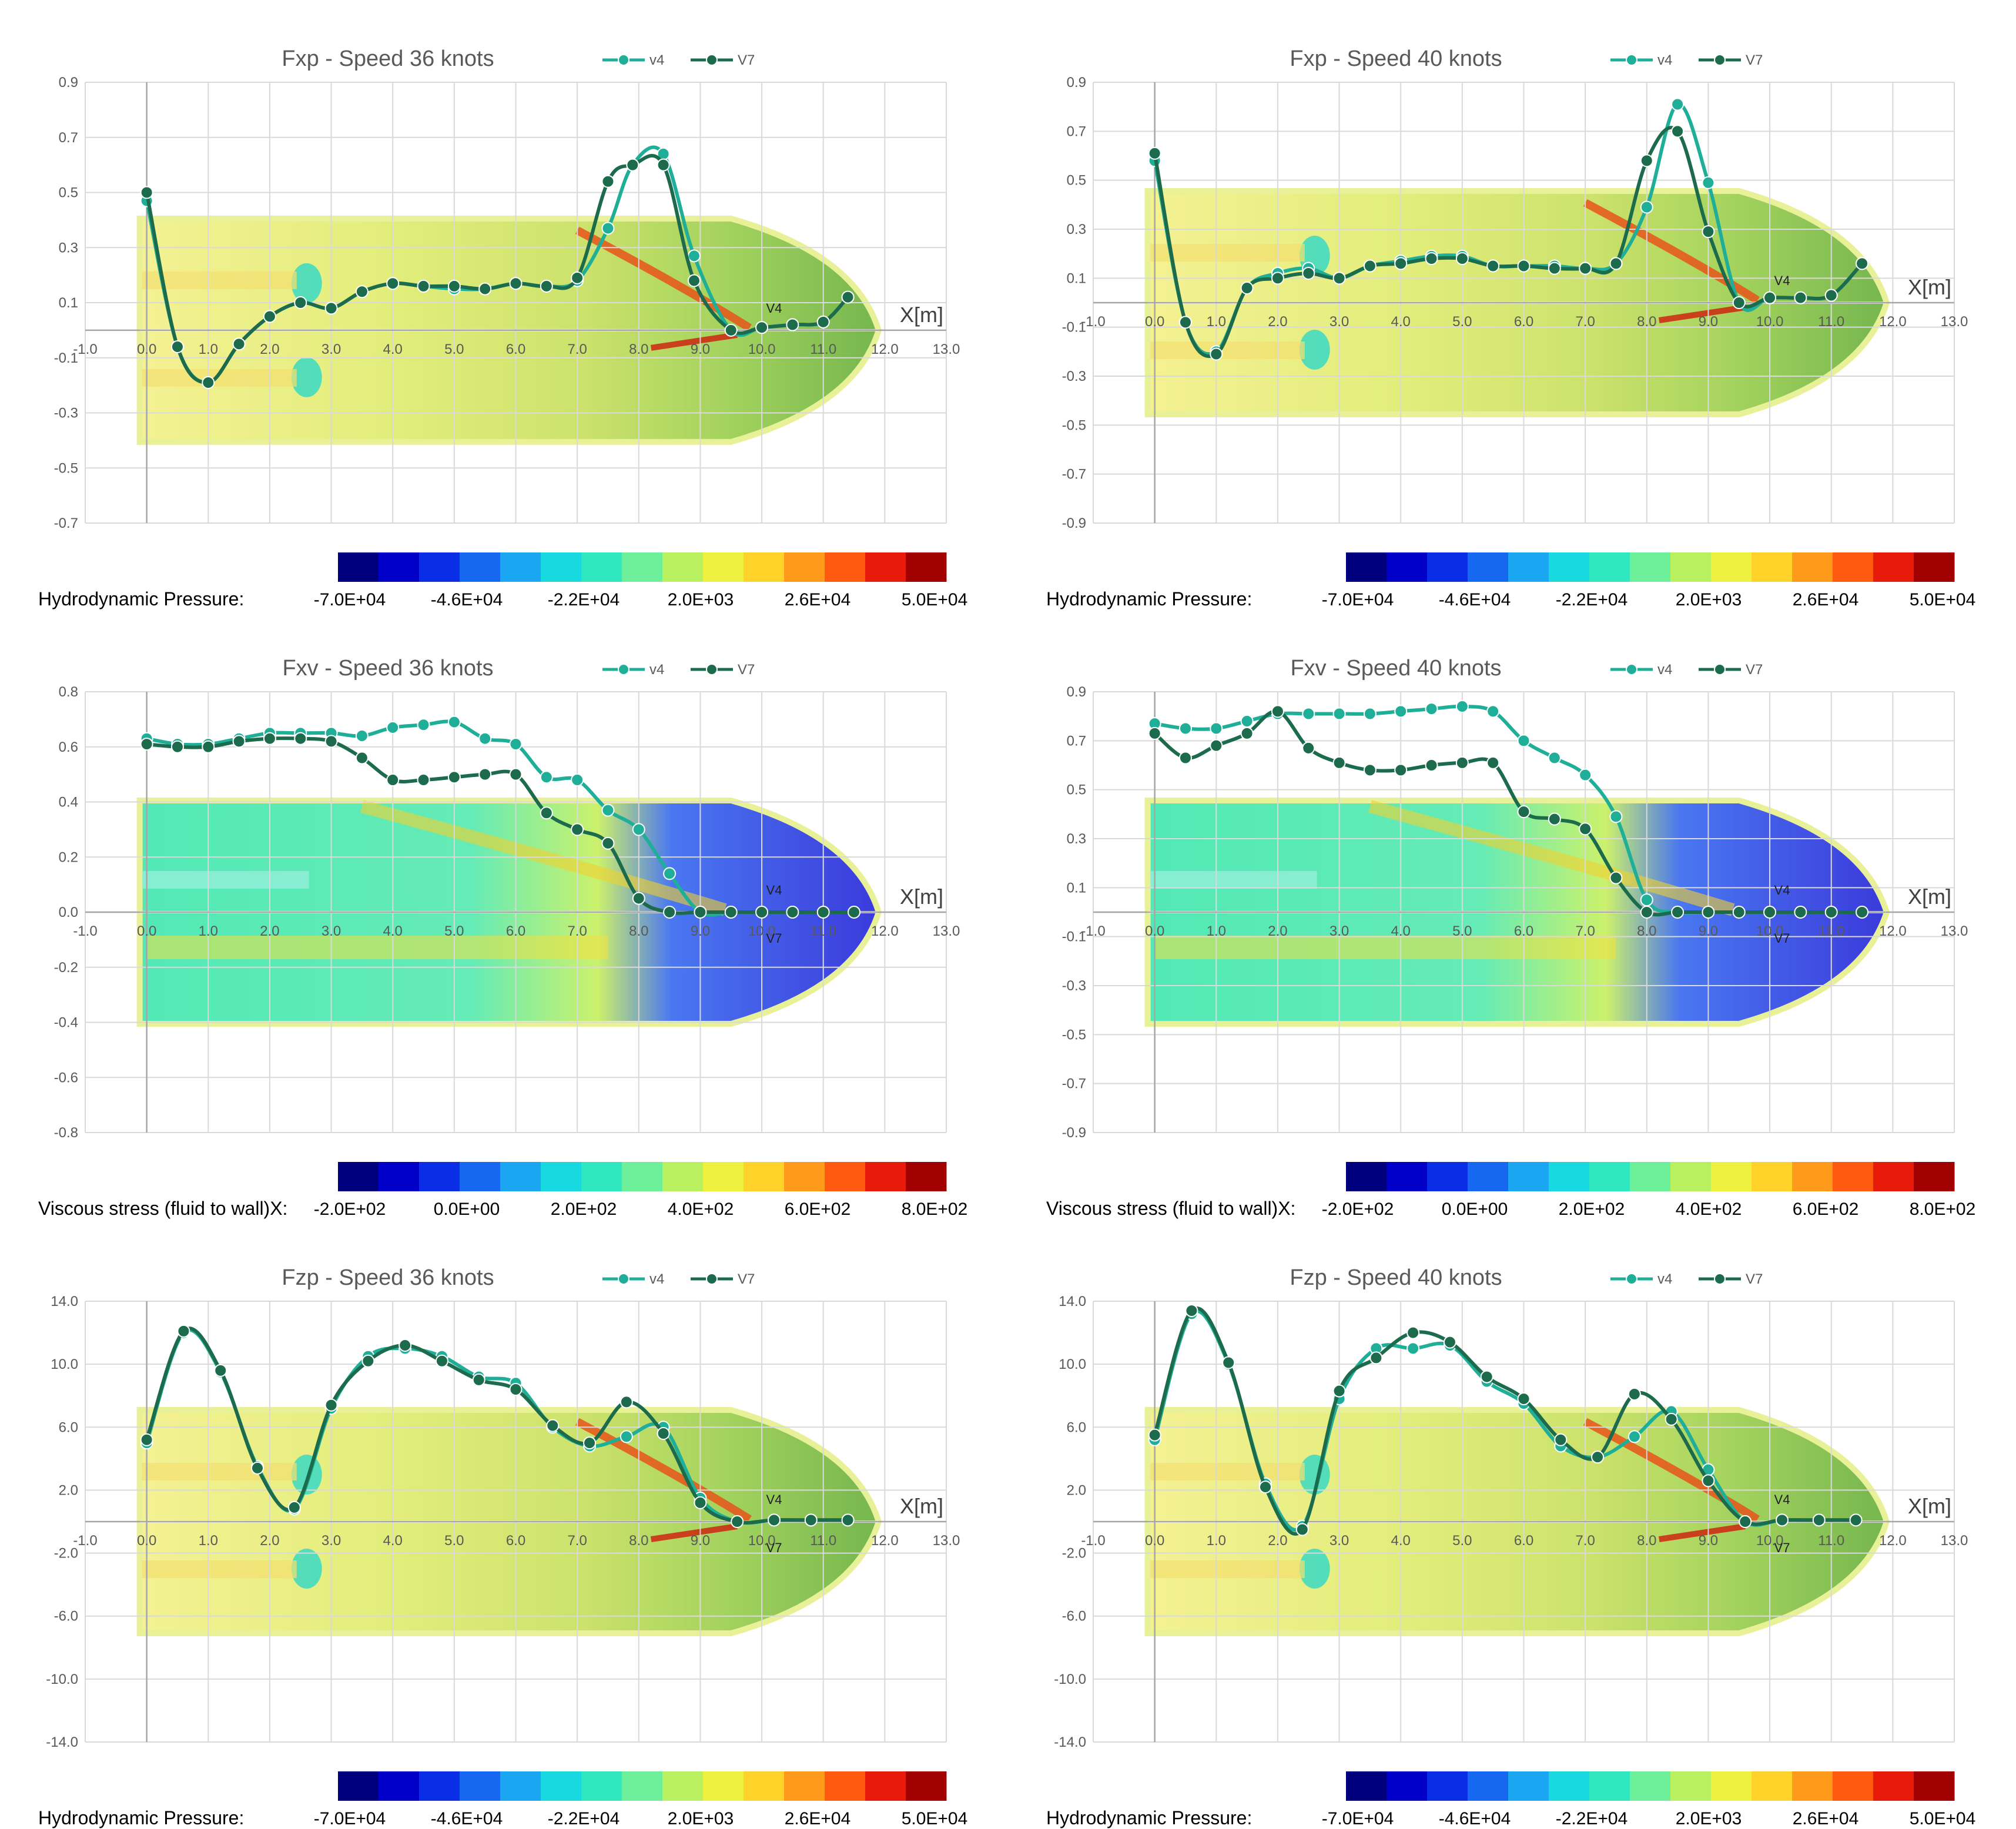 The width and height of the screenshot is (2016, 1829). I want to click on series-v7, so click(497, 1426).